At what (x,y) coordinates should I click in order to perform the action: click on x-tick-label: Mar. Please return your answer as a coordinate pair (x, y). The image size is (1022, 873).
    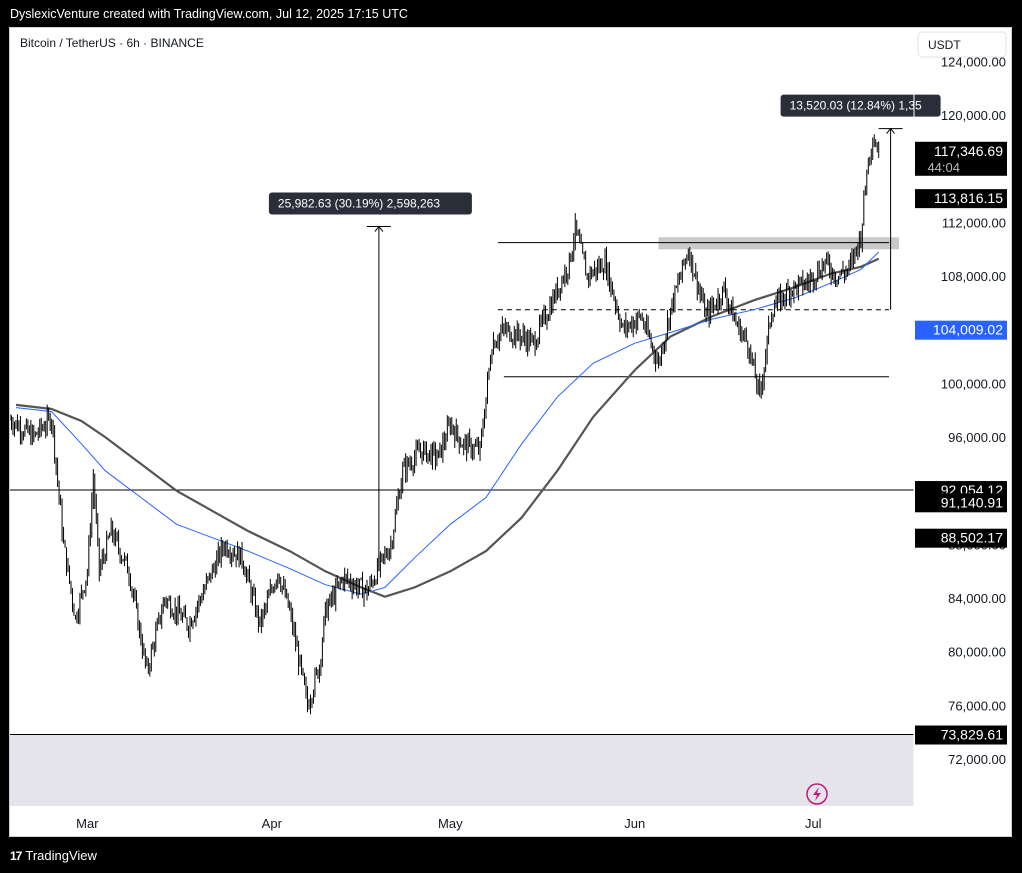
    Looking at the image, I should click on (87, 823).